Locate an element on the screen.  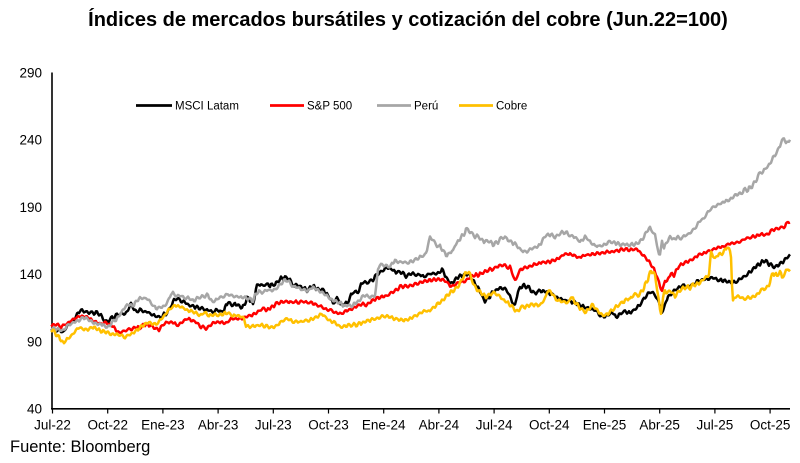
svg-text: Cobre is located at coordinates (511, 107).